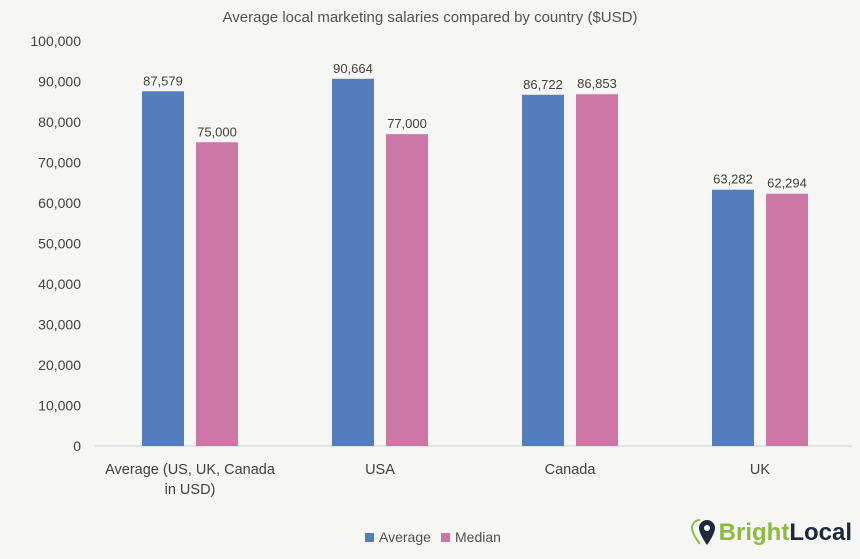 The image size is (860, 559). Describe the element at coordinates (369, 537) in the screenshot. I see `legend-swatch-average` at that location.